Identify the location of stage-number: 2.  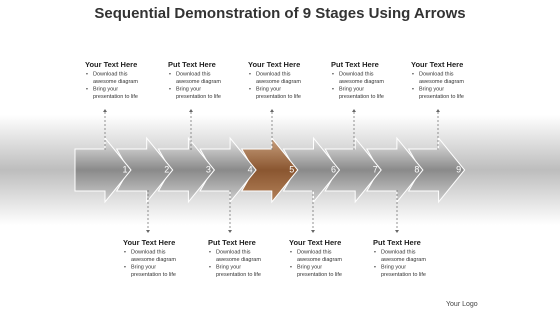
(166, 169).